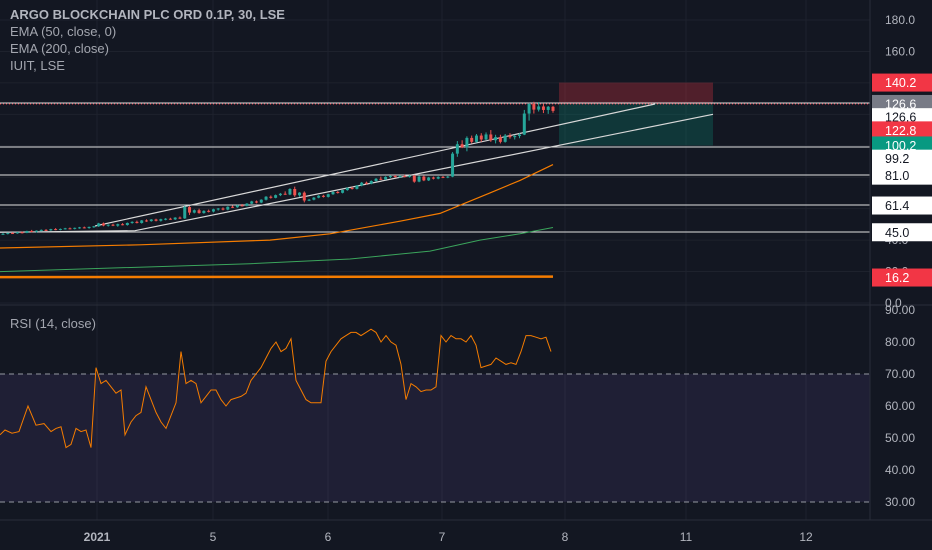 The width and height of the screenshot is (932, 550). What do you see at coordinates (686, 537) in the screenshot?
I see `time-tick-label: 11` at bounding box center [686, 537].